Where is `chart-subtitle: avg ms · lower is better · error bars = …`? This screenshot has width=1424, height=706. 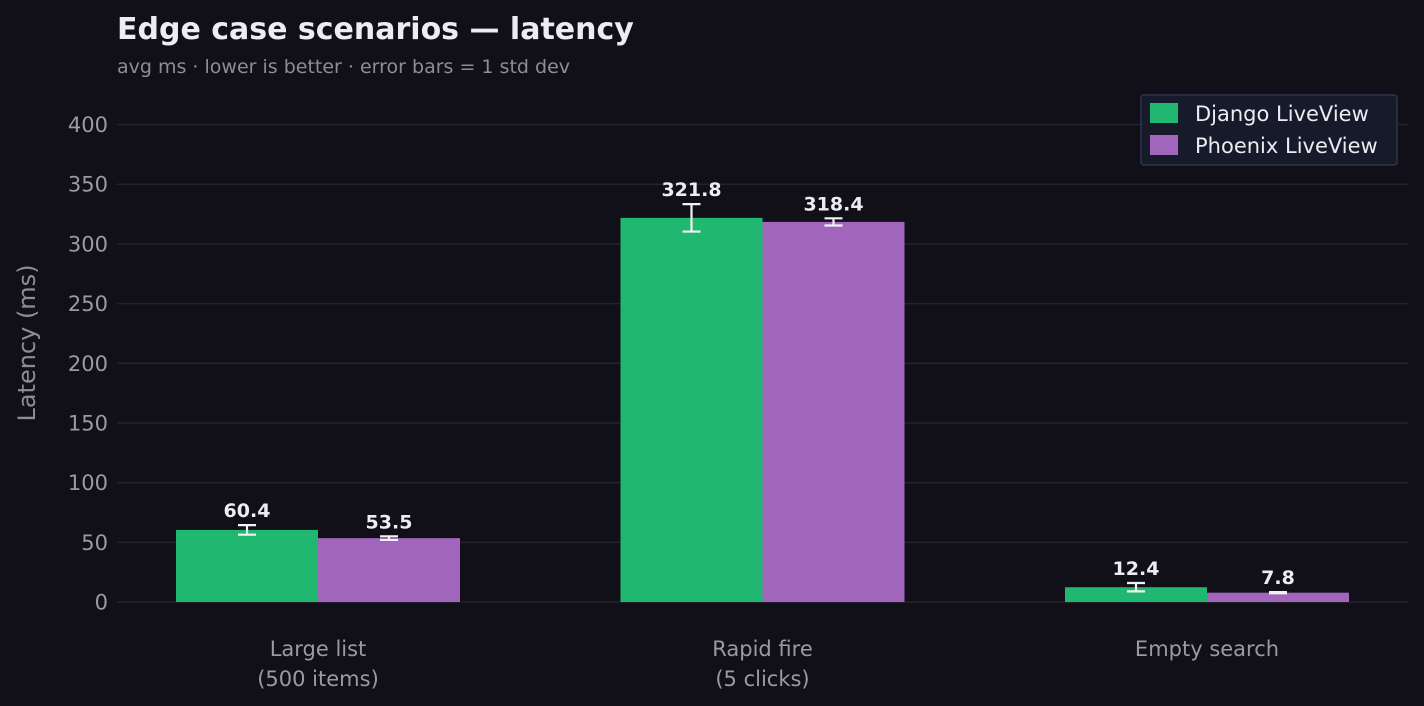 chart-subtitle: avg ms · lower is better · error bars = … is located at coordinates (343, 67).